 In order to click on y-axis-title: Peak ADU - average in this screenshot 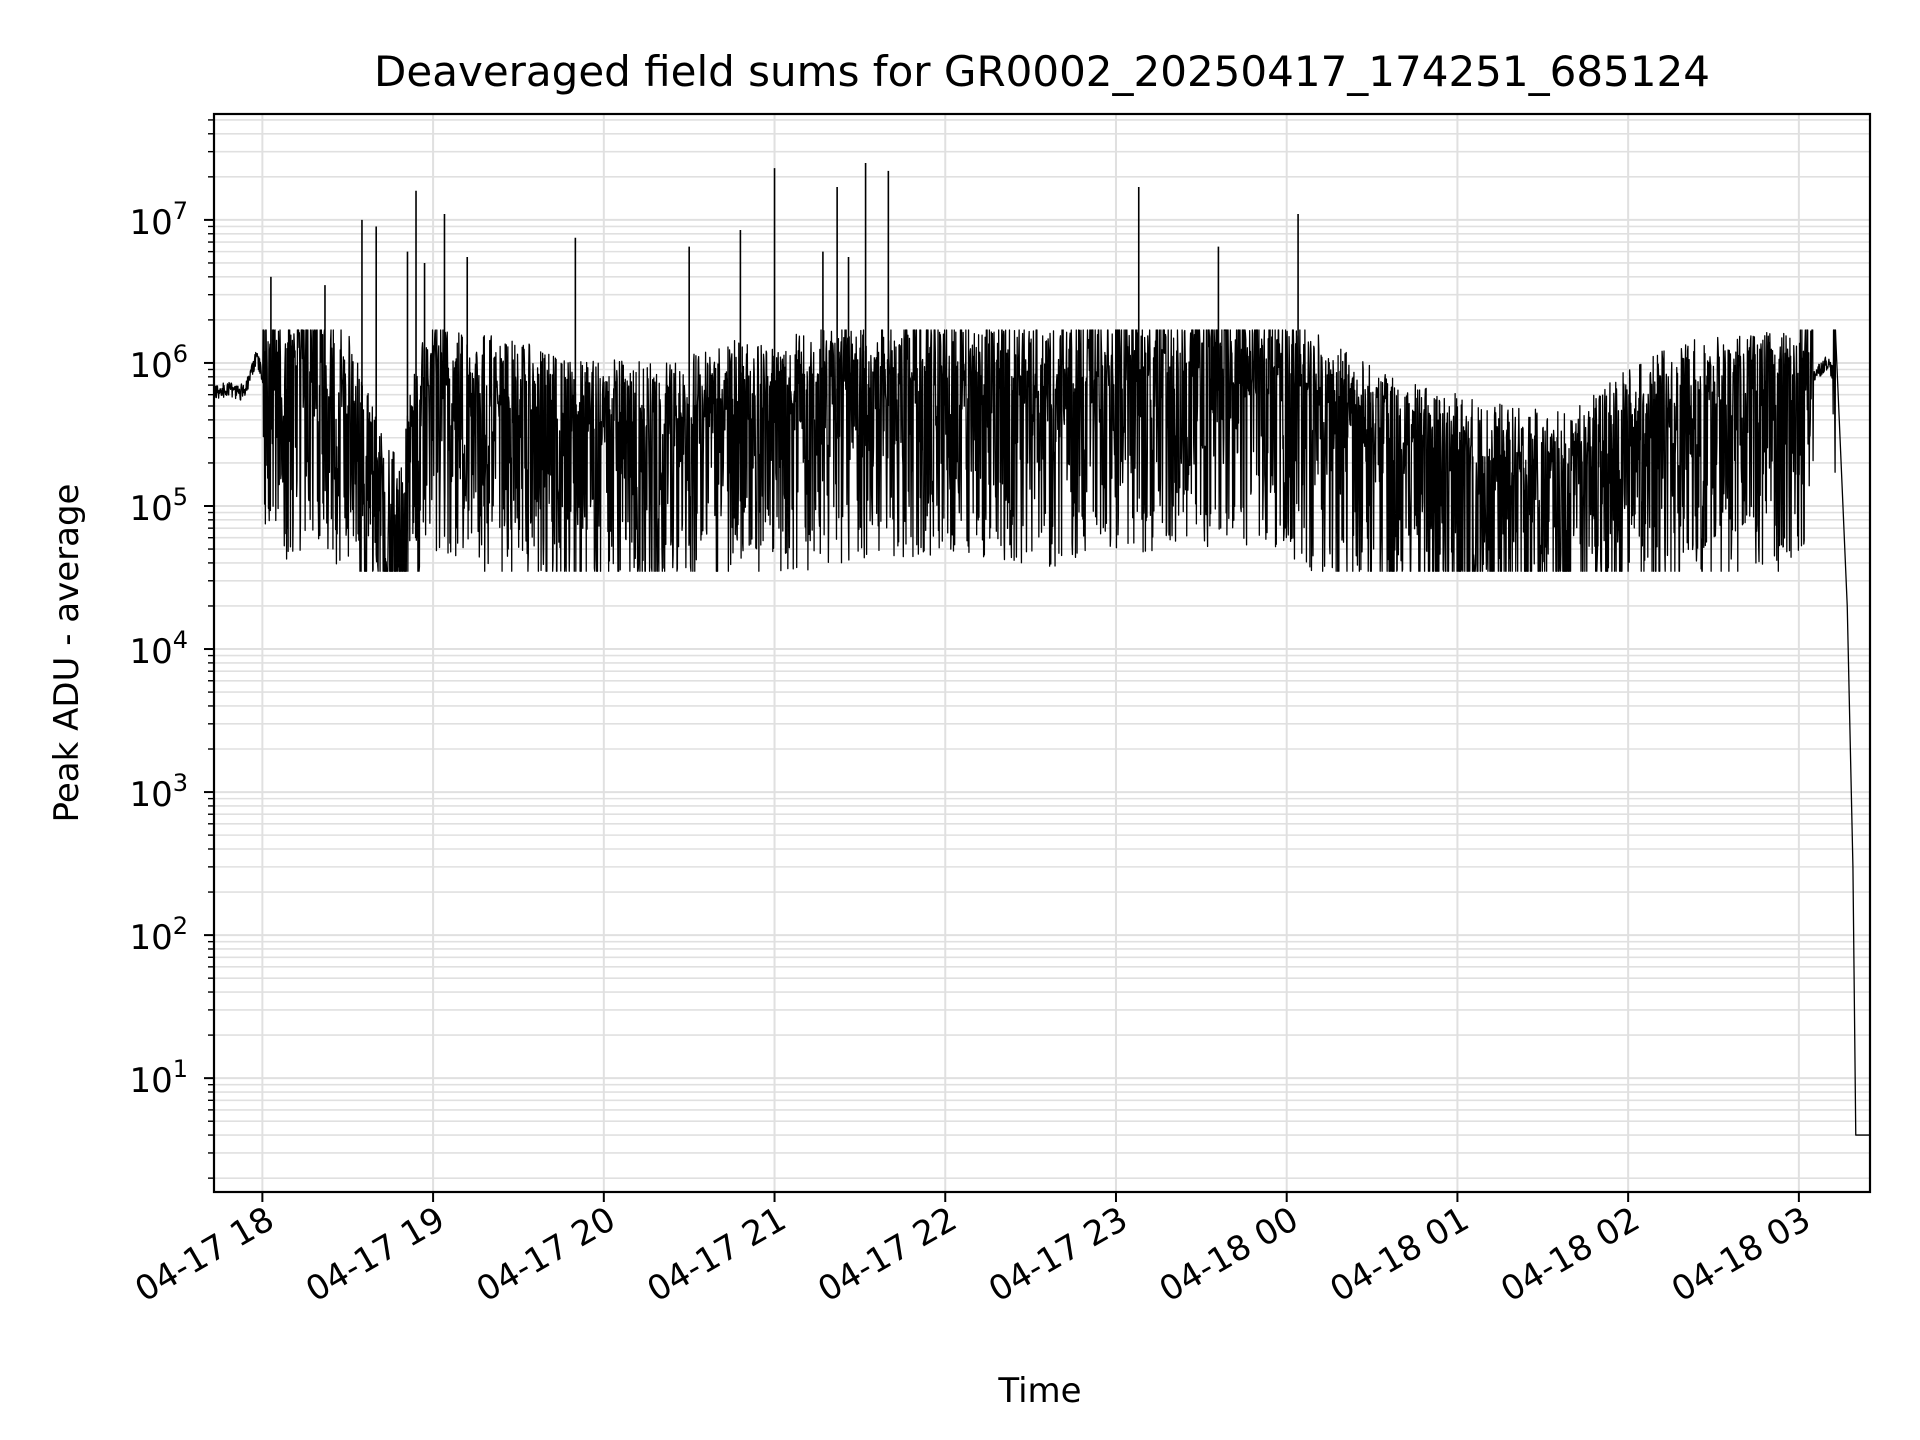, I will do `click(67, 653)`.